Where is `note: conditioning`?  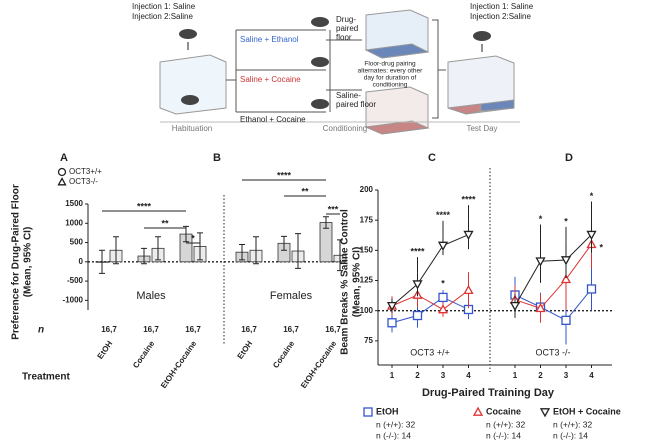
note: conditioning is located at coordinates (390, 85).